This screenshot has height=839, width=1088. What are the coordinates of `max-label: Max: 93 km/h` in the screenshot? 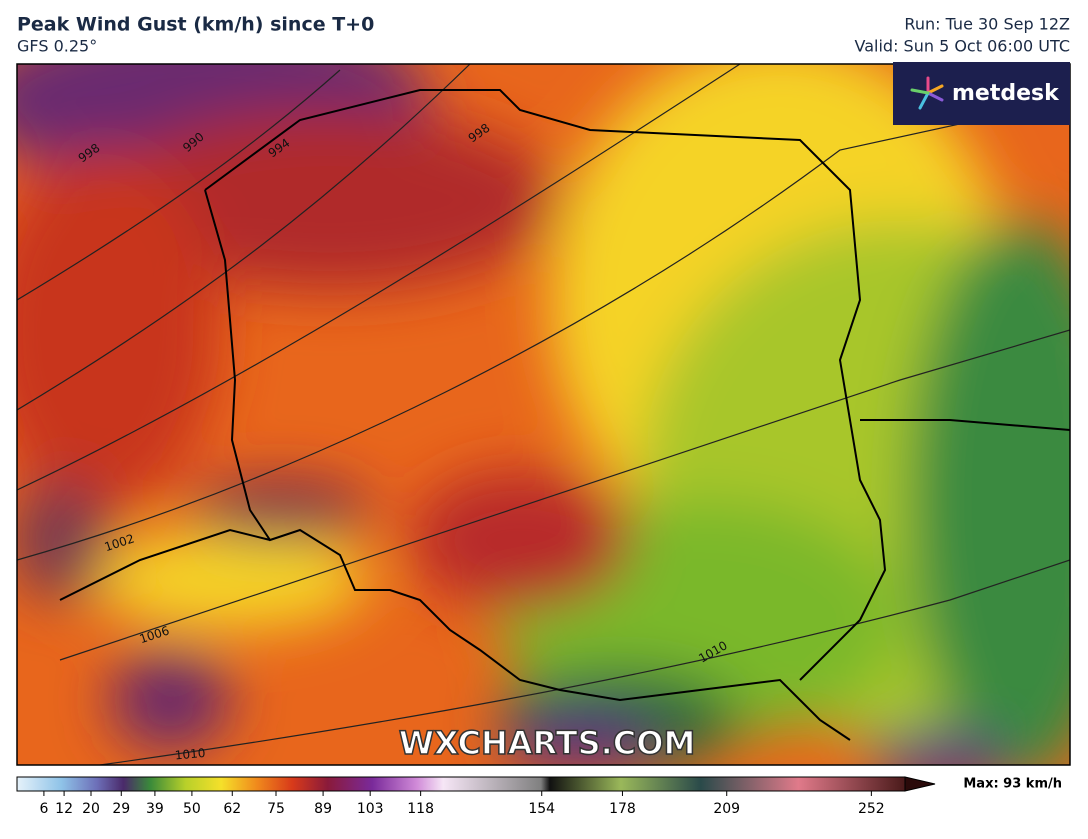 It's located at (1012, 784).